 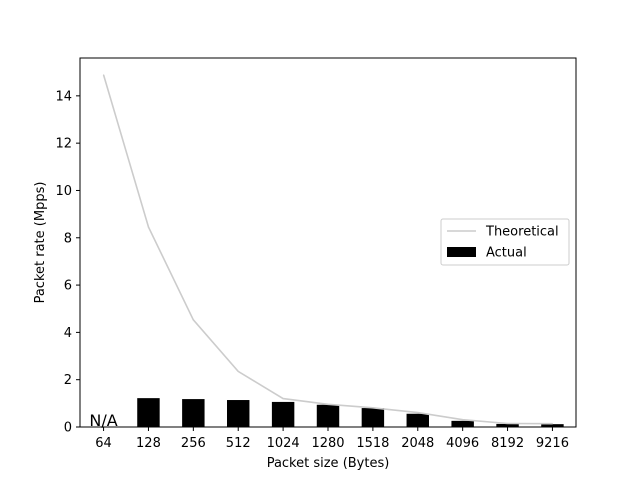 What do you see at coordinates (283, 443) in the screenshot?
I see `x-tick-label-1024: 1024` at bounding box center [283, 443].